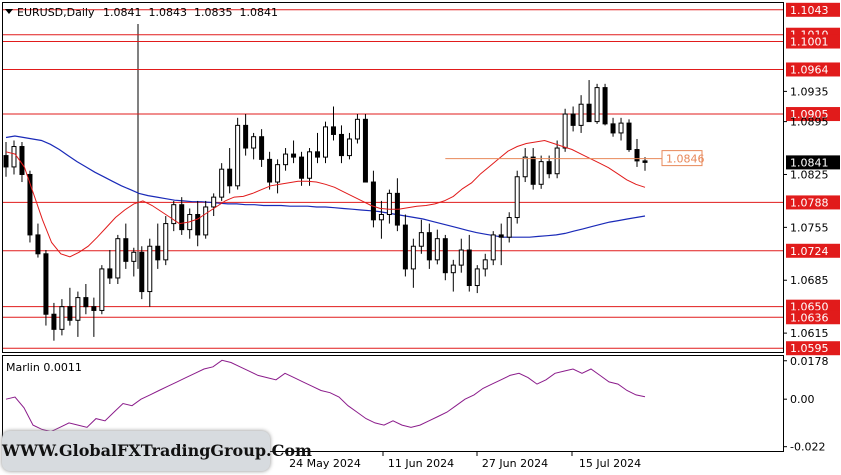  Describe the element at coordinates (157, 451) in the screenshot. I see `watermark: WWW.GlobalFXTradingGroup.Com` at that location.